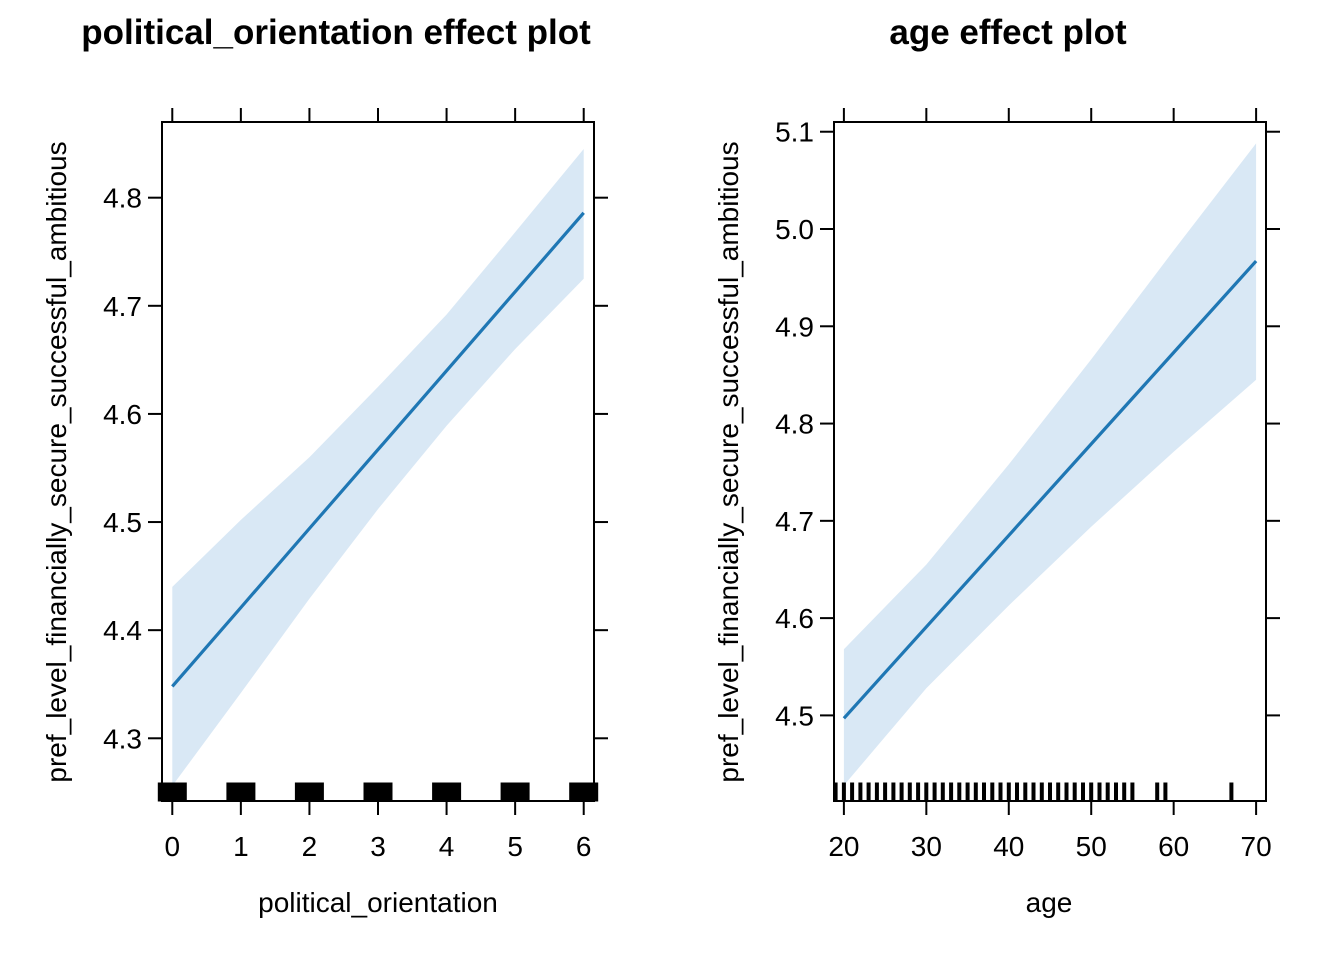 The image size is (1344, 960). What do you see at coordinates (926, 846) in the screenshot?
I see `x-tick-label: 30` at bounding box center [926, 846].